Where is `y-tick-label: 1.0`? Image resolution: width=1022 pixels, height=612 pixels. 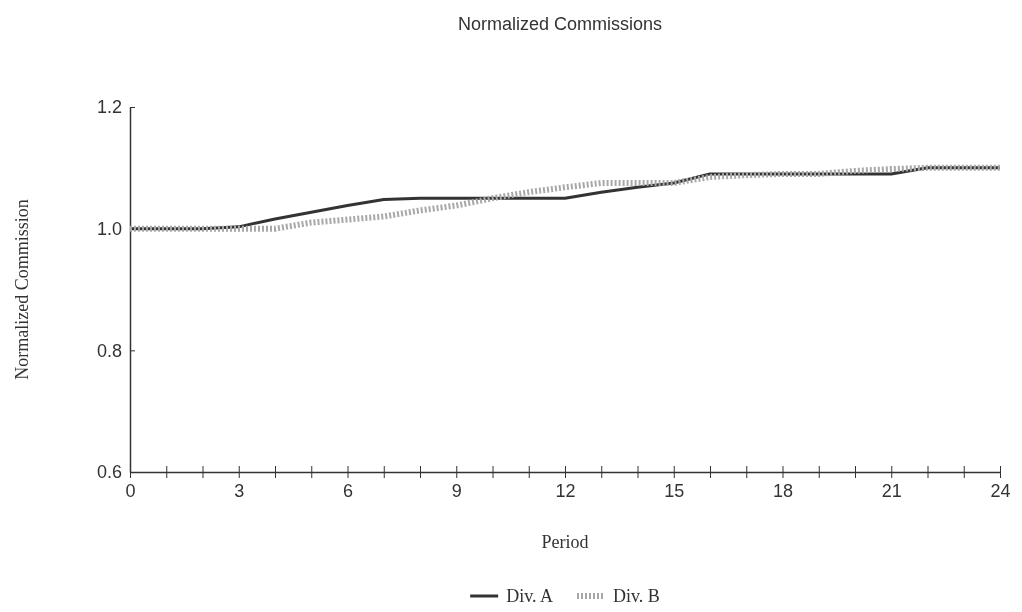 y-tick-label: 1.0 is located at coordinates (109, 228).